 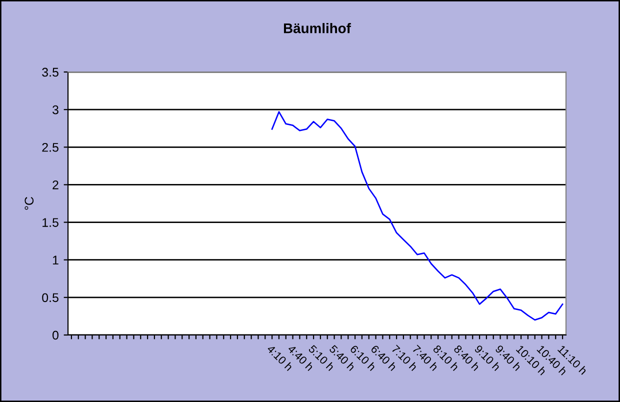 What do you see at coordinates (50, 222) in the screenshot?
I see `y-tick-label: 1.5` at bounding box center [50, 222].